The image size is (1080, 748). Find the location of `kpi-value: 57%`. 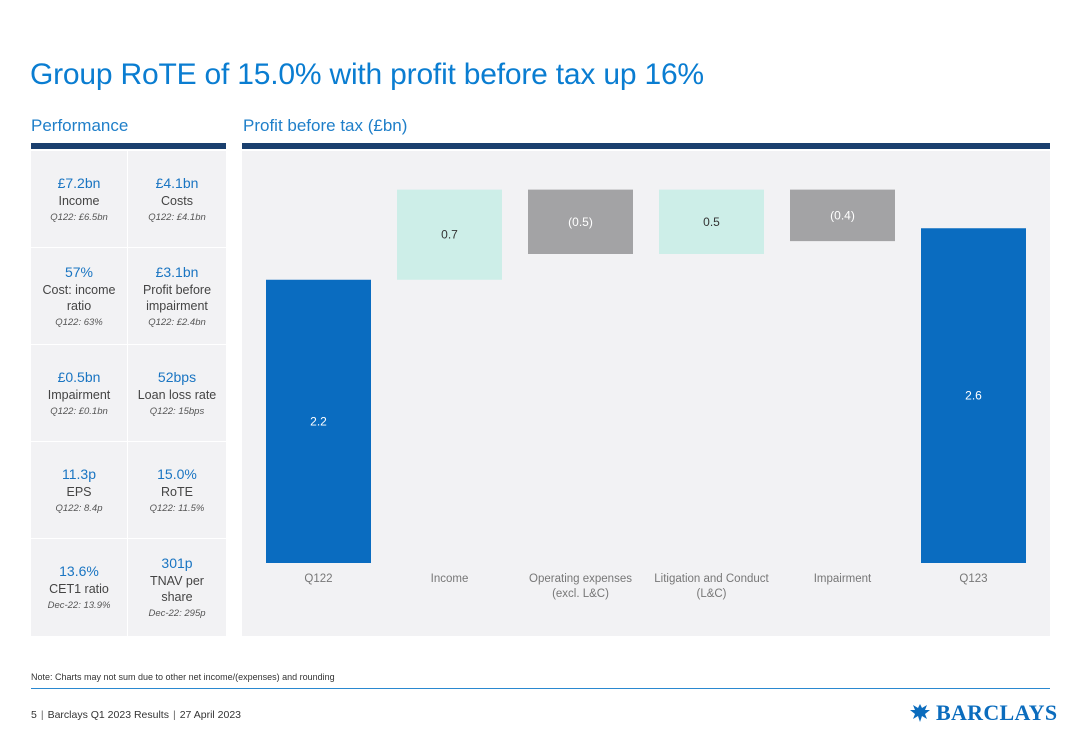

kpi-value: 57% is located at coordinates (79, 271).